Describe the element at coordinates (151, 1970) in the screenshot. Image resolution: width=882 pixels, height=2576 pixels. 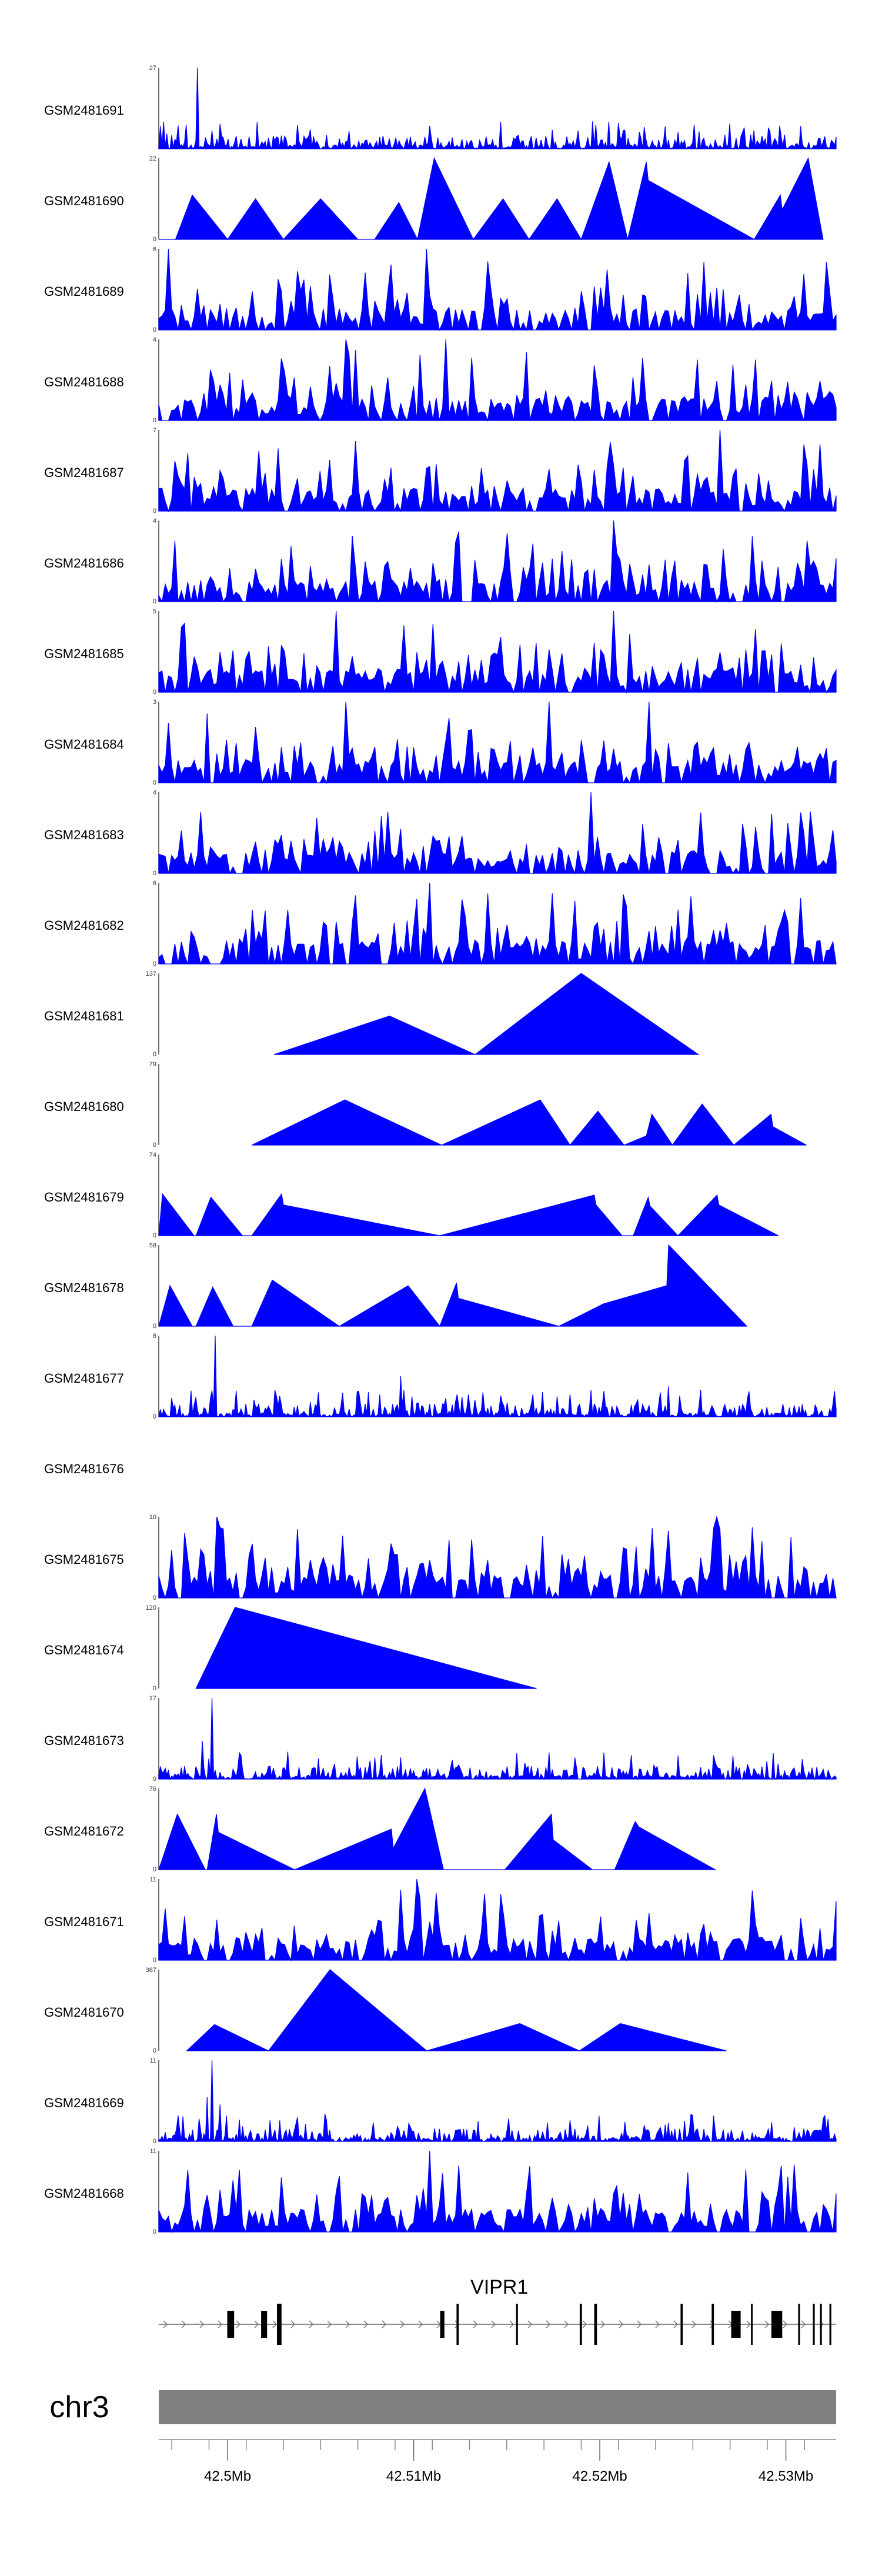
I see `track-ymax-label: 387` at that location.